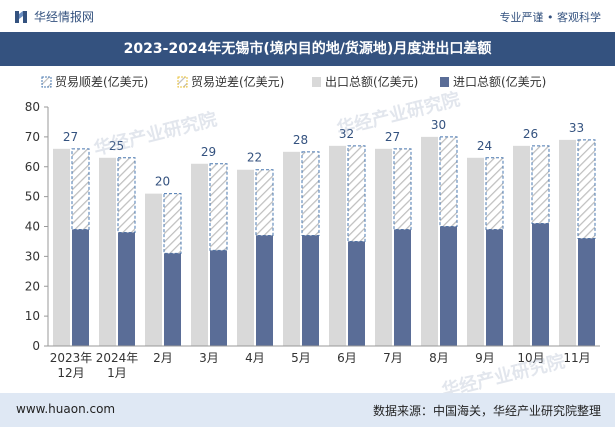 This screenshot has width=615, height=427. What do you see at coordinates (254, 158) in the screenshot?
I see `surplus-value-label: 22` at bounding box center [254, 158].